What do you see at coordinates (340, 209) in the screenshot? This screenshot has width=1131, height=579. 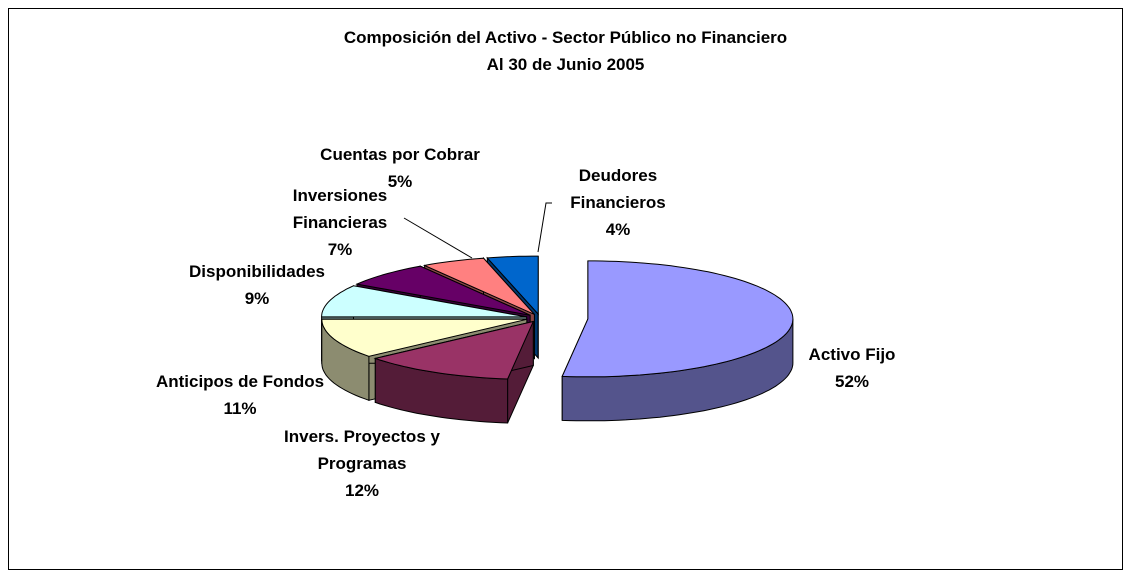 I see `category-label: Inversiones Financieras` at bounding box center [340, 209].